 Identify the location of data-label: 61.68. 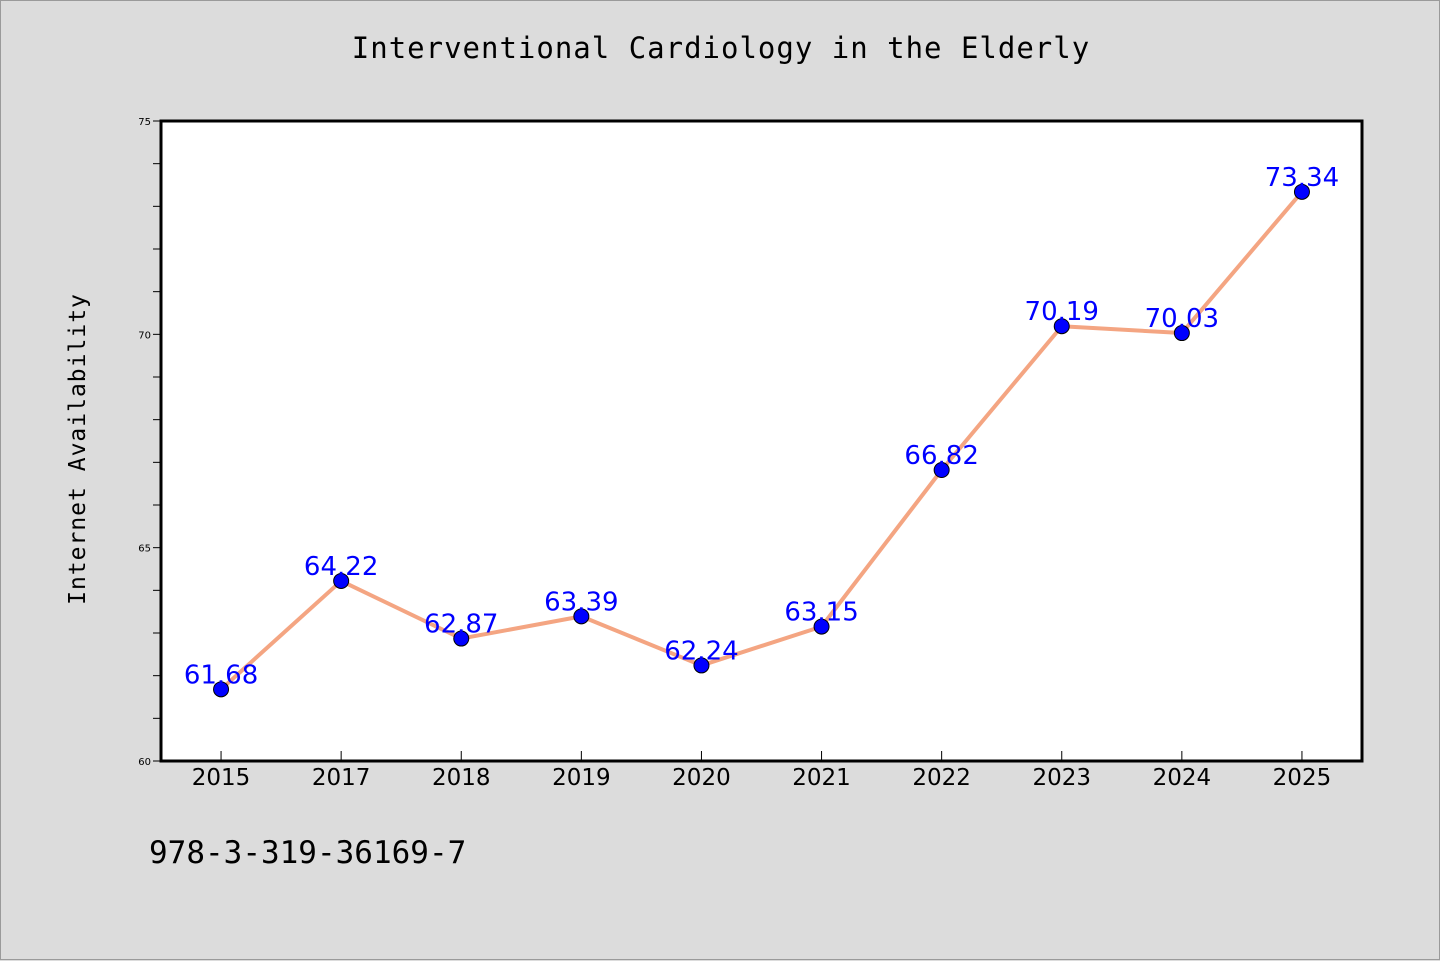
(221, 675).